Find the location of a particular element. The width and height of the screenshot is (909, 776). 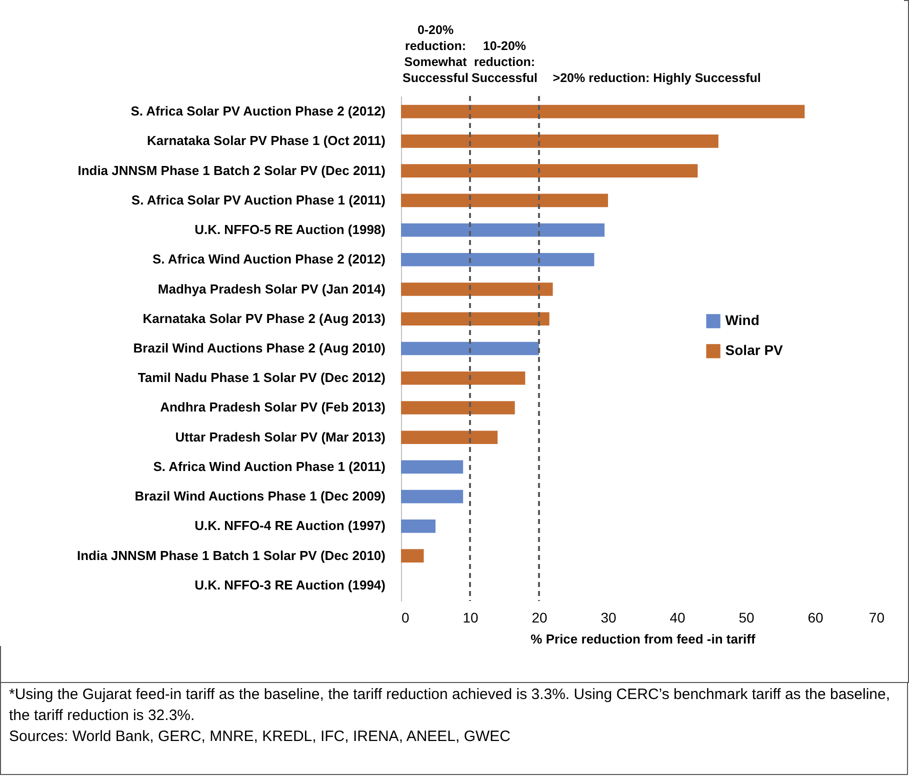

y-tick-label: S. Africa Wind Auction Phase 2 (2012) is located at coordinates (269, 259).